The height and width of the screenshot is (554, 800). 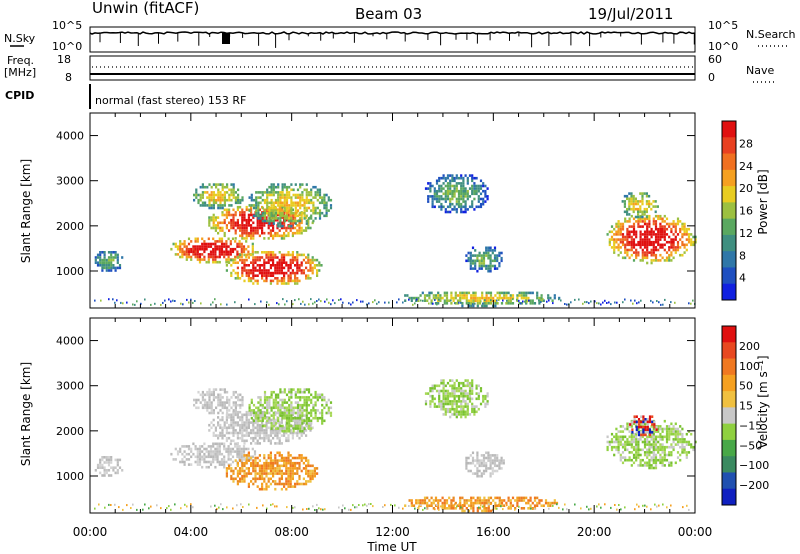 I want to click on y-tick-label: 3000, so click(x=70, y=181).